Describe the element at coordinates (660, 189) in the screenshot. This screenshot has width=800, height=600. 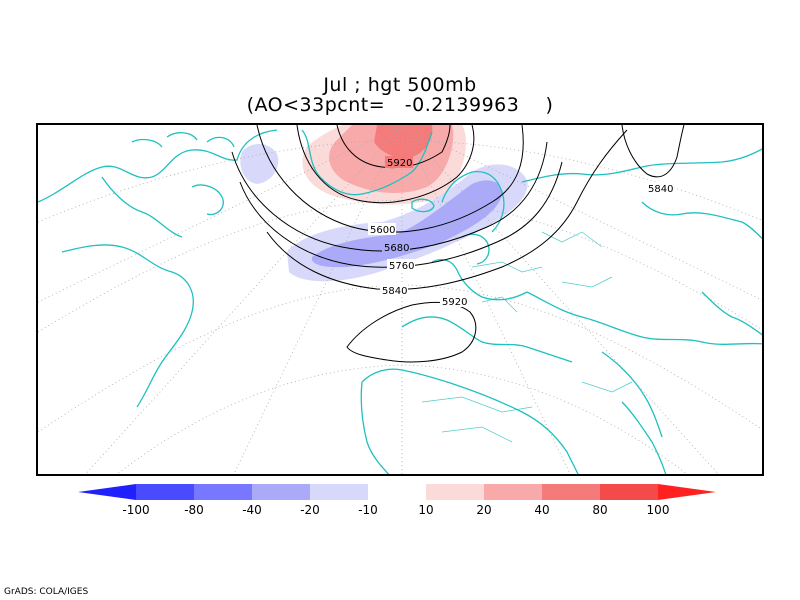
I see `contour-label-5840-east: 5840` at that location.